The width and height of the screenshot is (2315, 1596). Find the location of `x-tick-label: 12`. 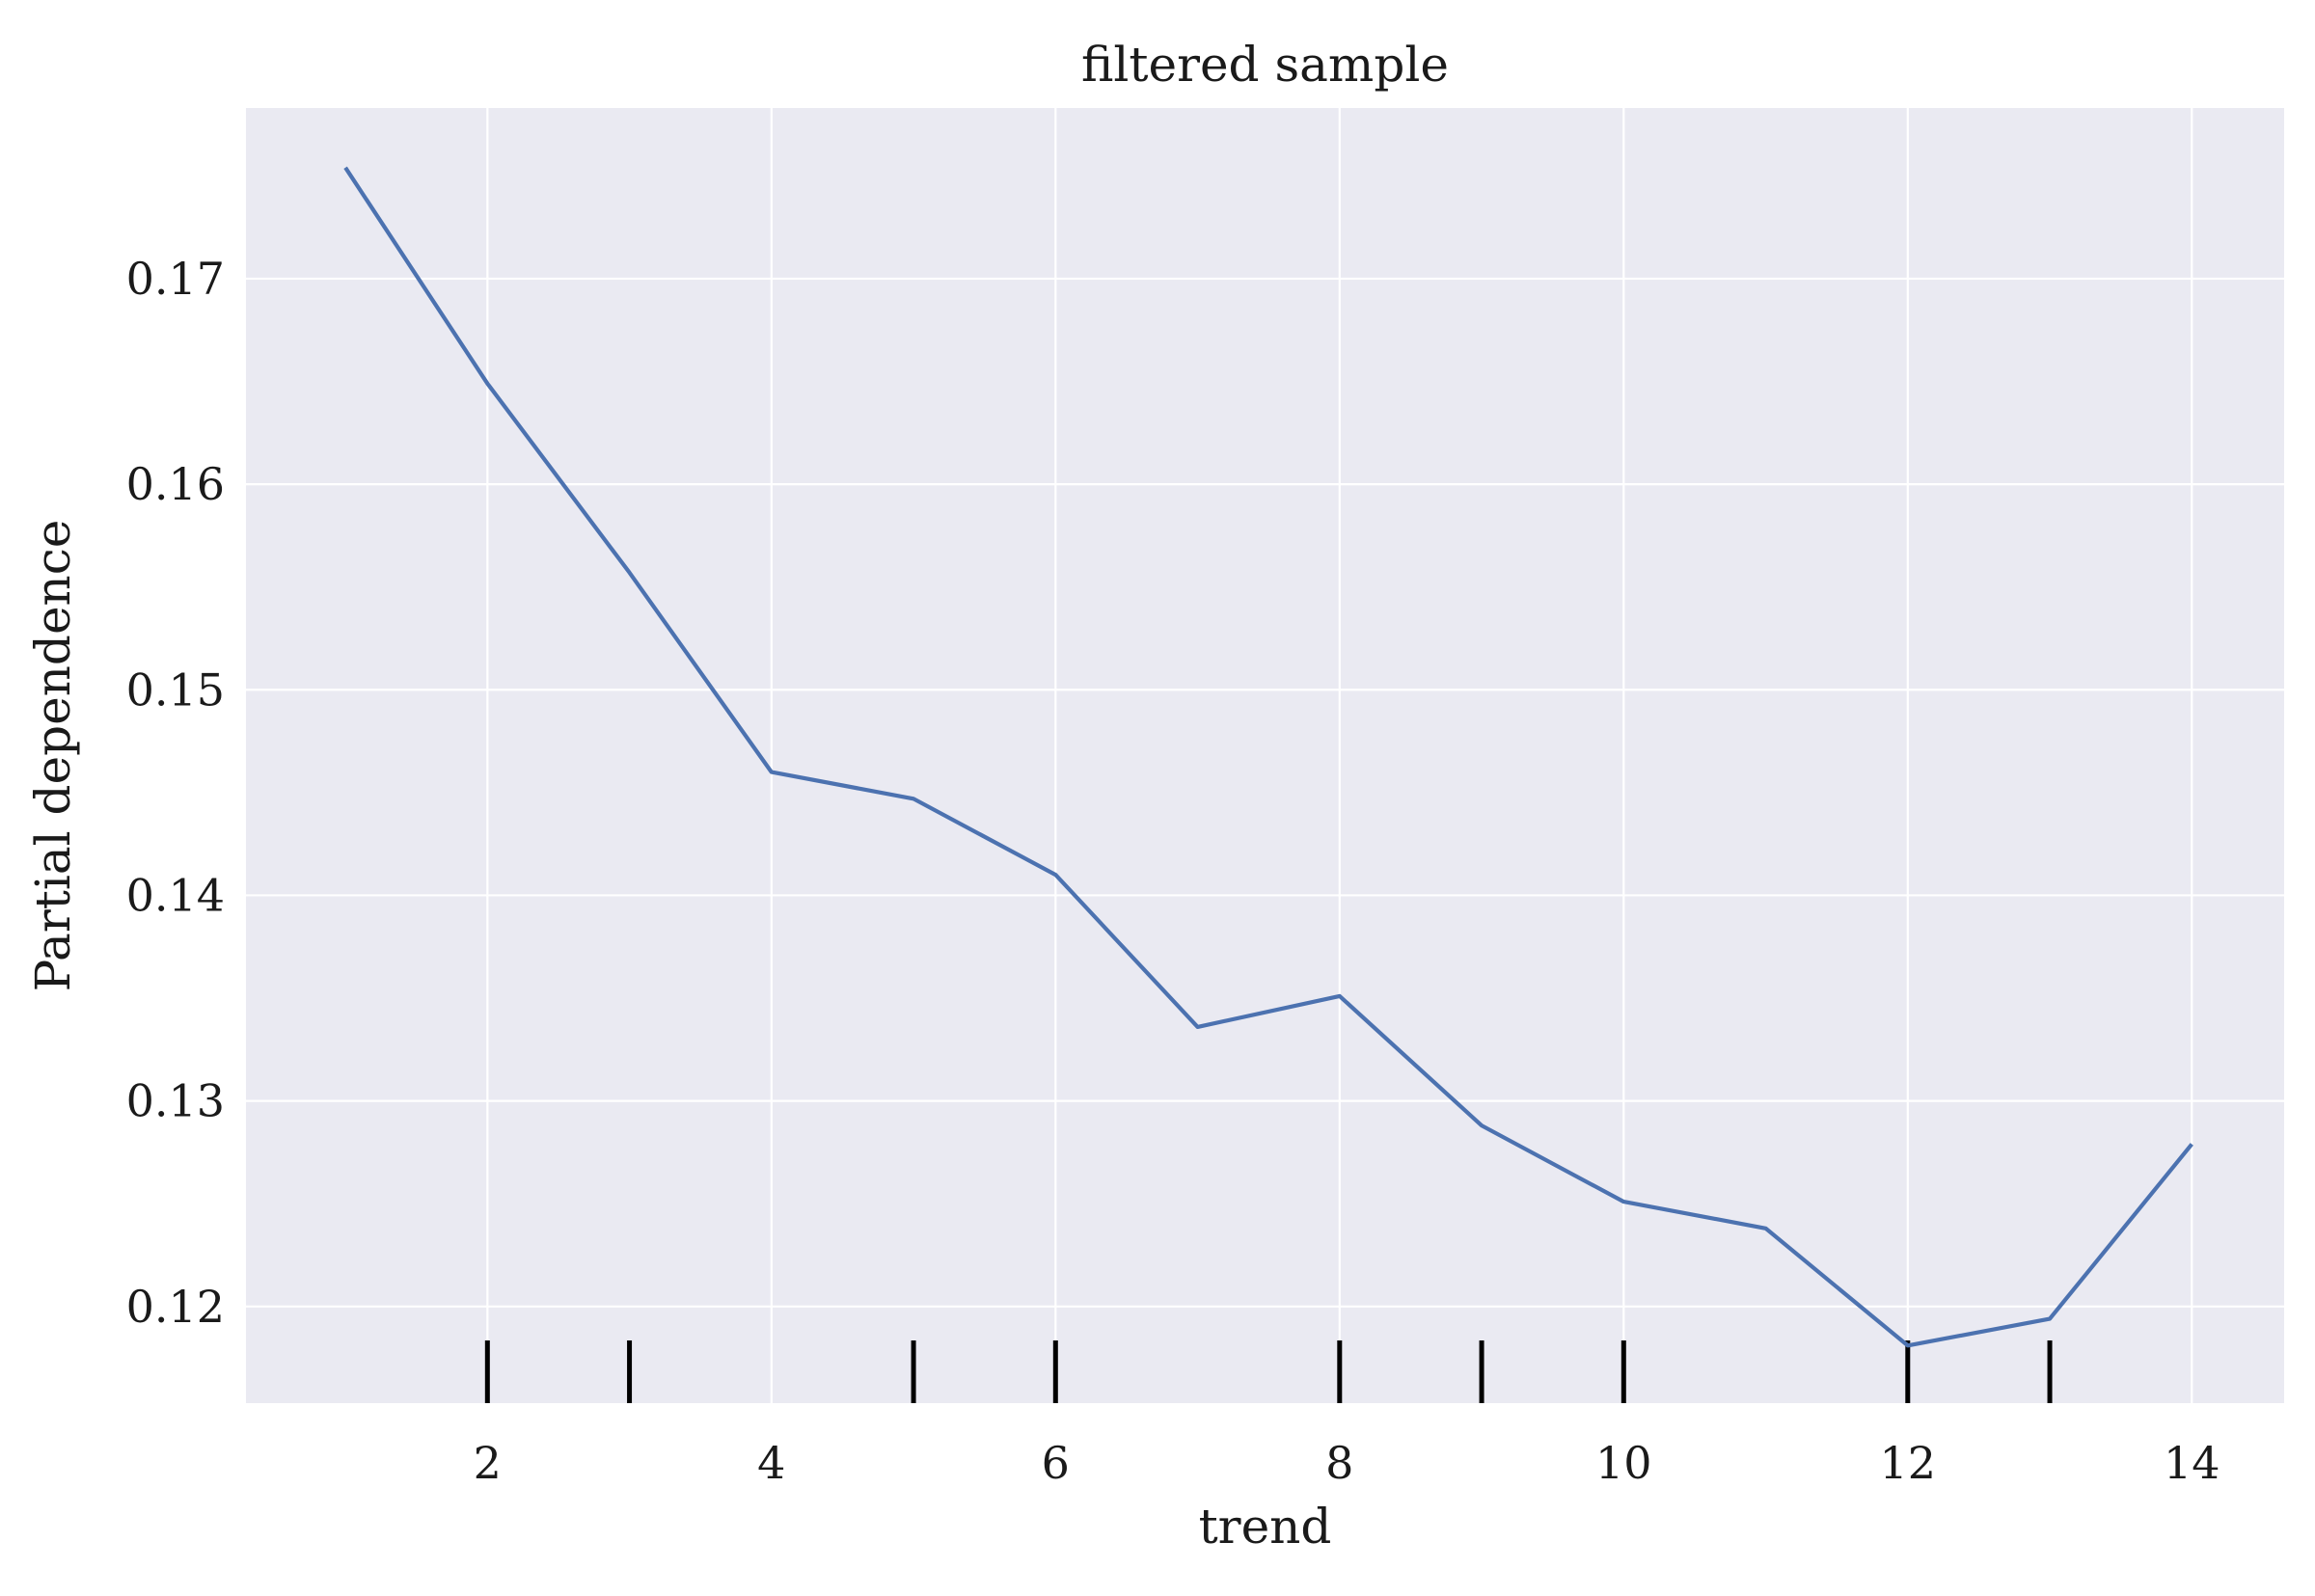

x-tick-label: 12 is located at coordinates (1909, 1463).